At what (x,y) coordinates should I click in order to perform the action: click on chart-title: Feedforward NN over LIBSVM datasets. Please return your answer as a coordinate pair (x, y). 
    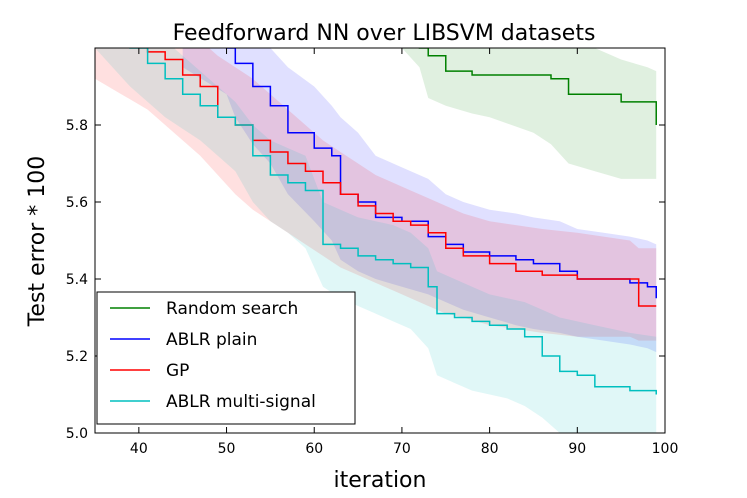
    Looking at the image, I should click on (384, 33).